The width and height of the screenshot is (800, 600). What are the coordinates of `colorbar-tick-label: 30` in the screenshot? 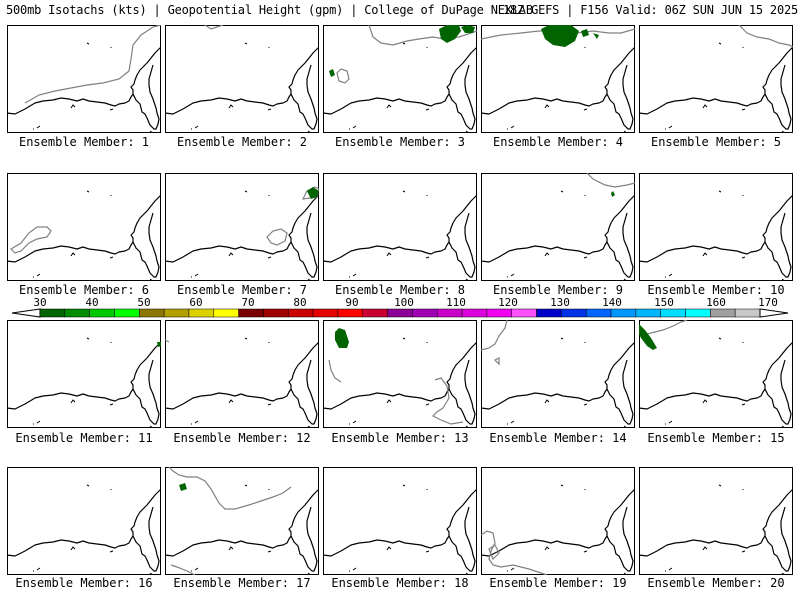 It's located at (39, 302).